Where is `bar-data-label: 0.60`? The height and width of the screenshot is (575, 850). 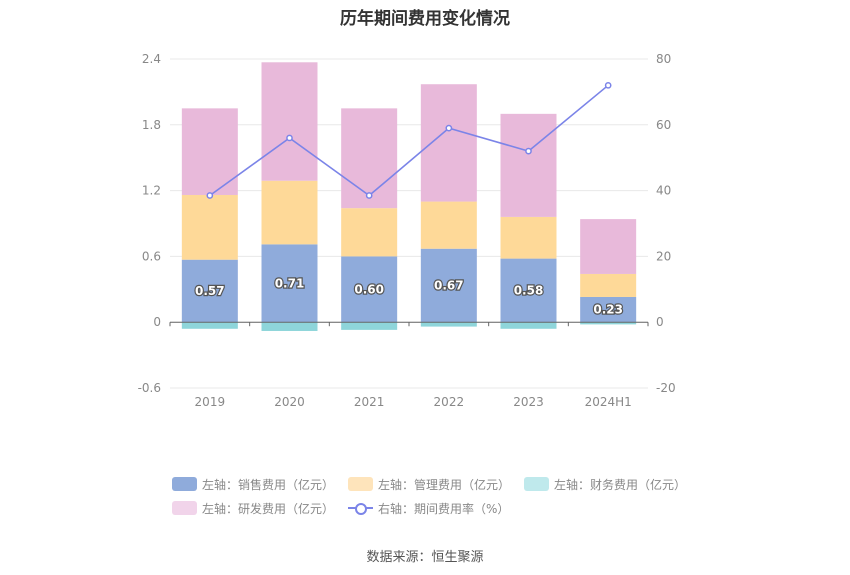 bar-data-label: 0.60 is located at coordinates (369, 289).